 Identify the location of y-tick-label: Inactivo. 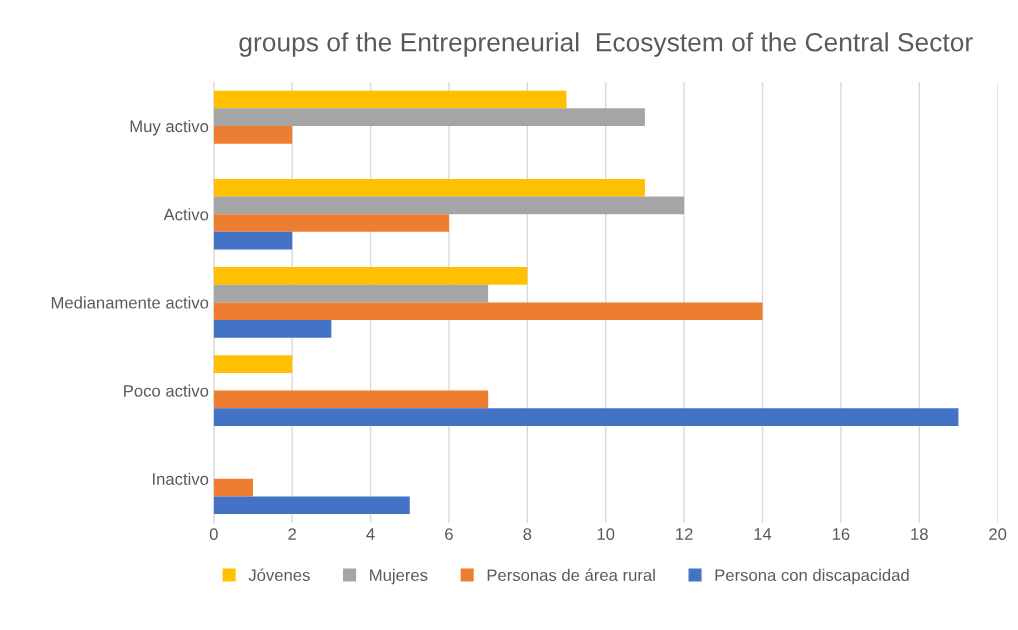
(181, 478).